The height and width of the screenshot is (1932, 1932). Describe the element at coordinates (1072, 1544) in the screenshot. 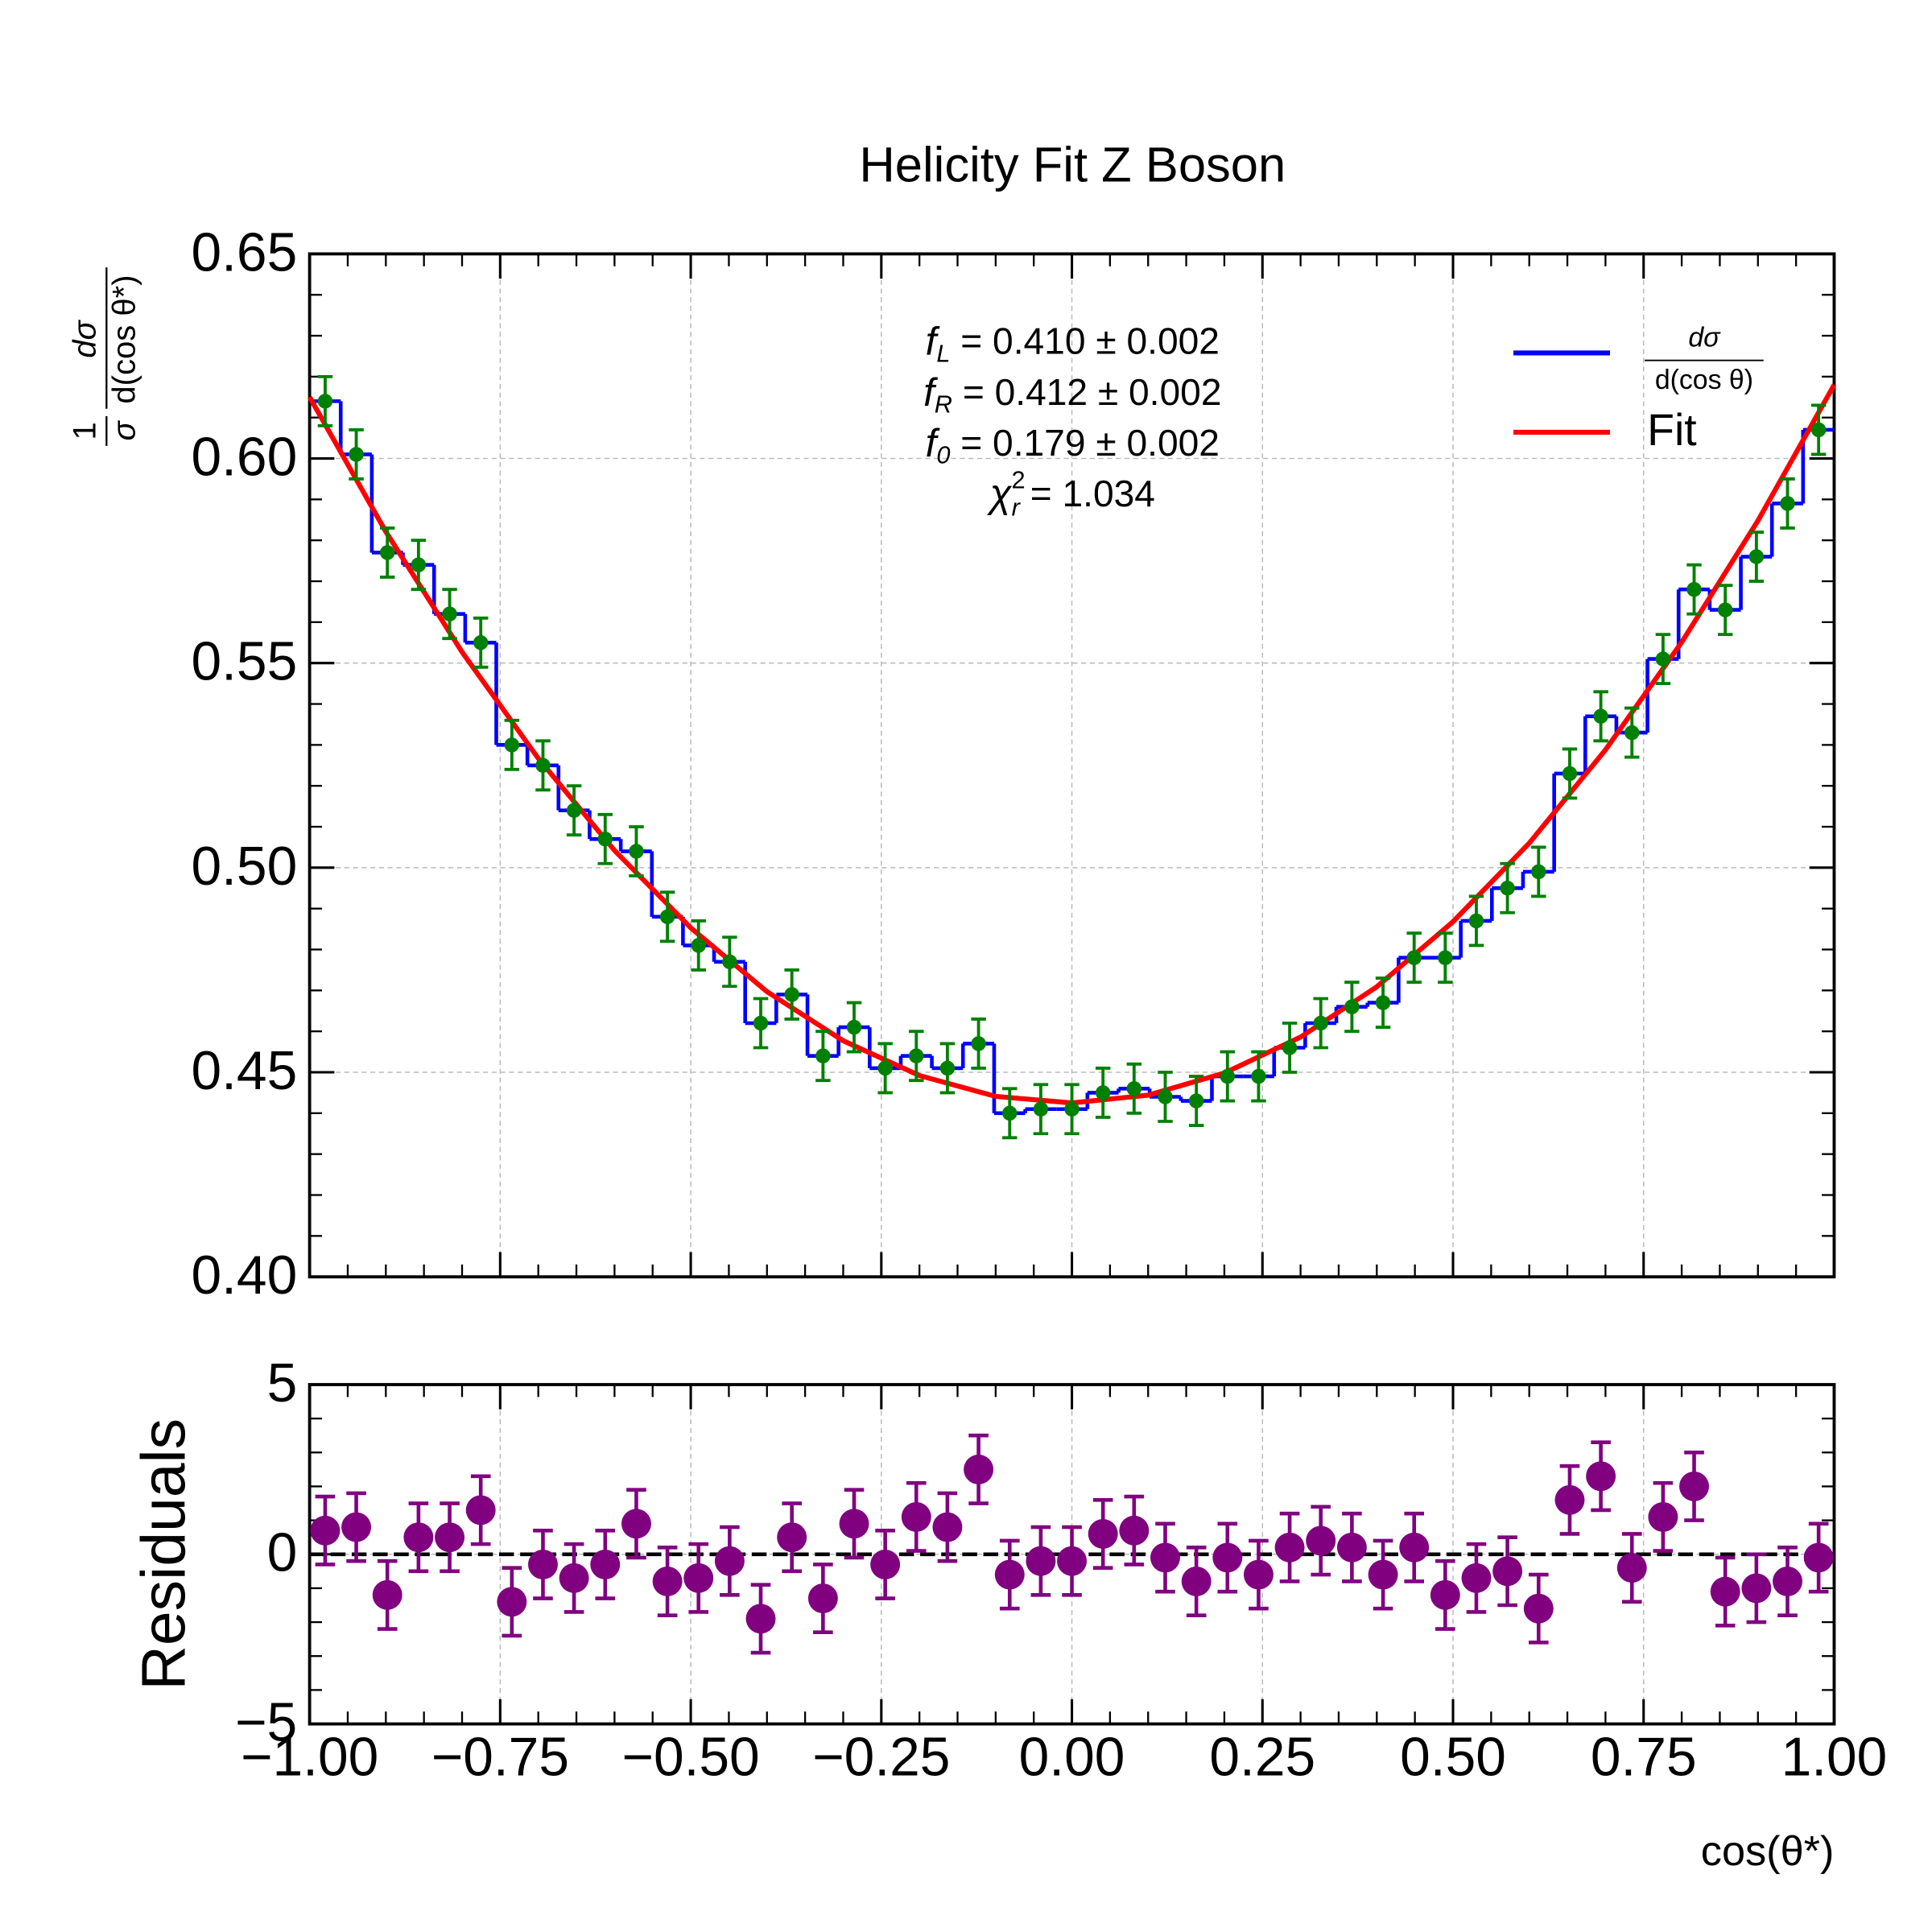

I see `residuals` at that location.